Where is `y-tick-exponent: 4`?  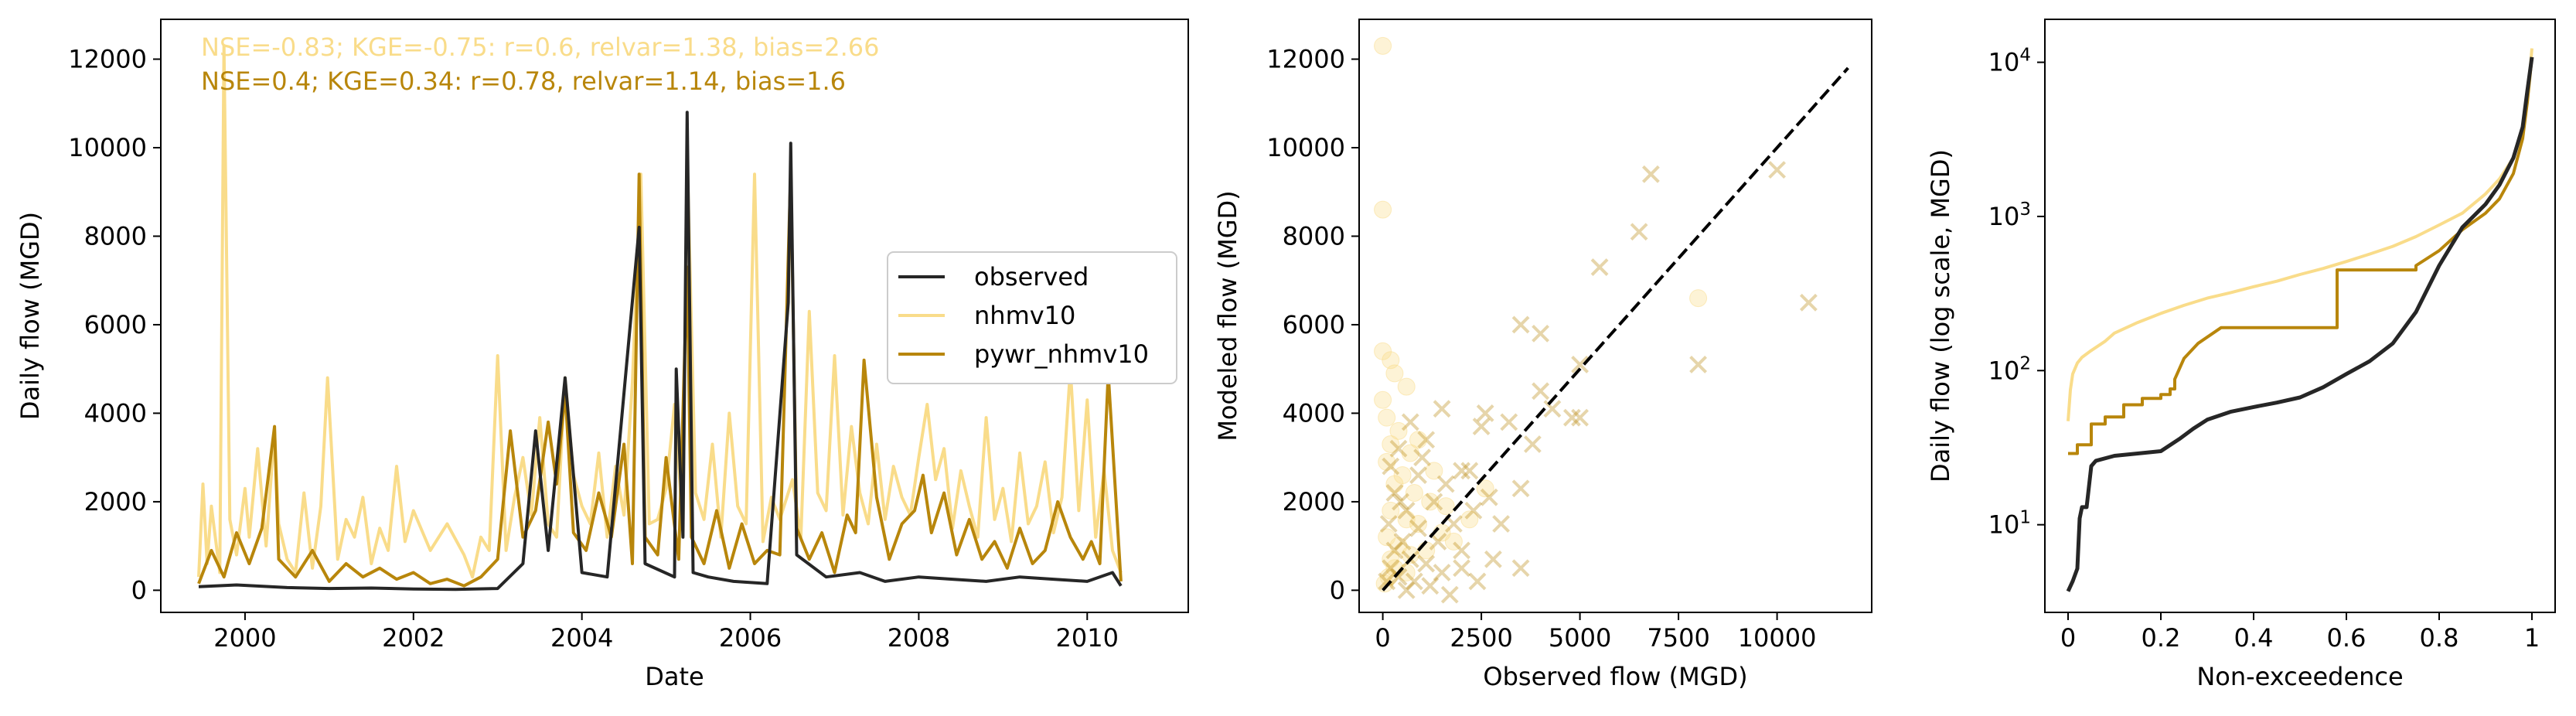 y-tick-exponent: 4 is located at coordinates (2025, 56).